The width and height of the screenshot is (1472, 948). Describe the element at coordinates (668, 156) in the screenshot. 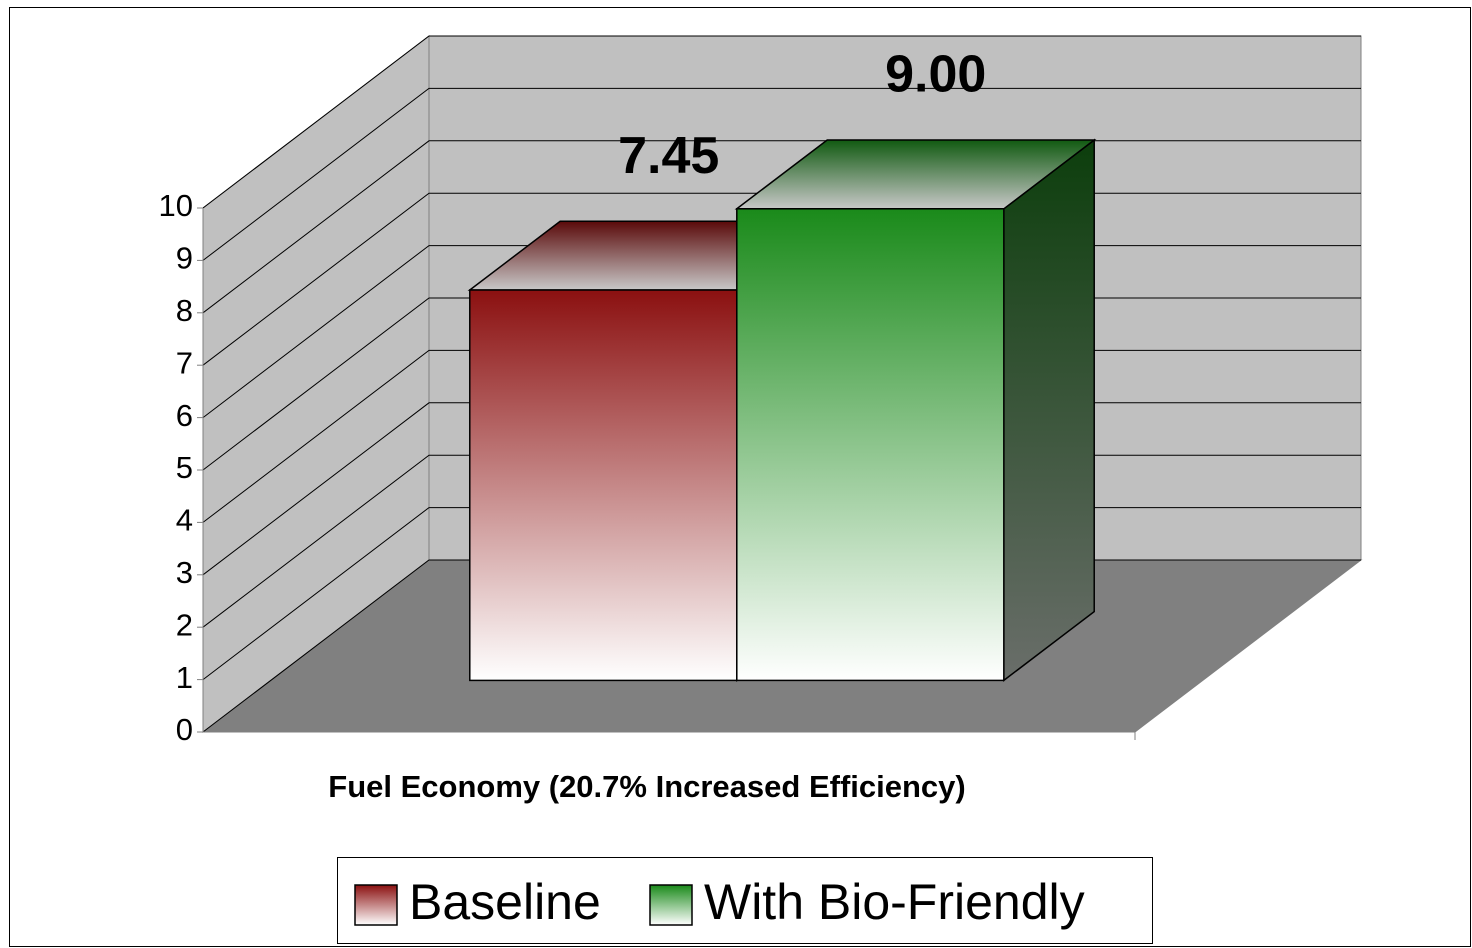

I see `value-label: 7.45` at that location.